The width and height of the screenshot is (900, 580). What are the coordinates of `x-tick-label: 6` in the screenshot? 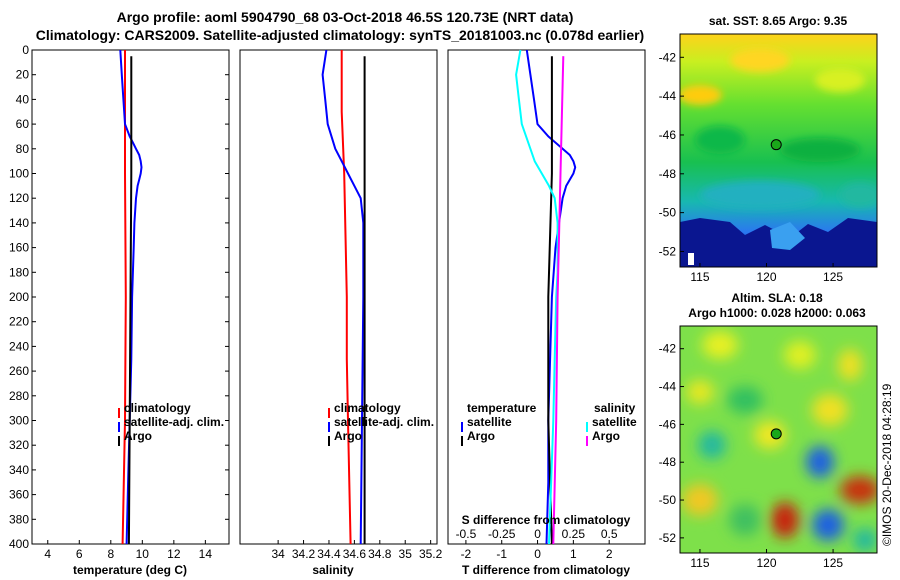 It's located at (79, 554).